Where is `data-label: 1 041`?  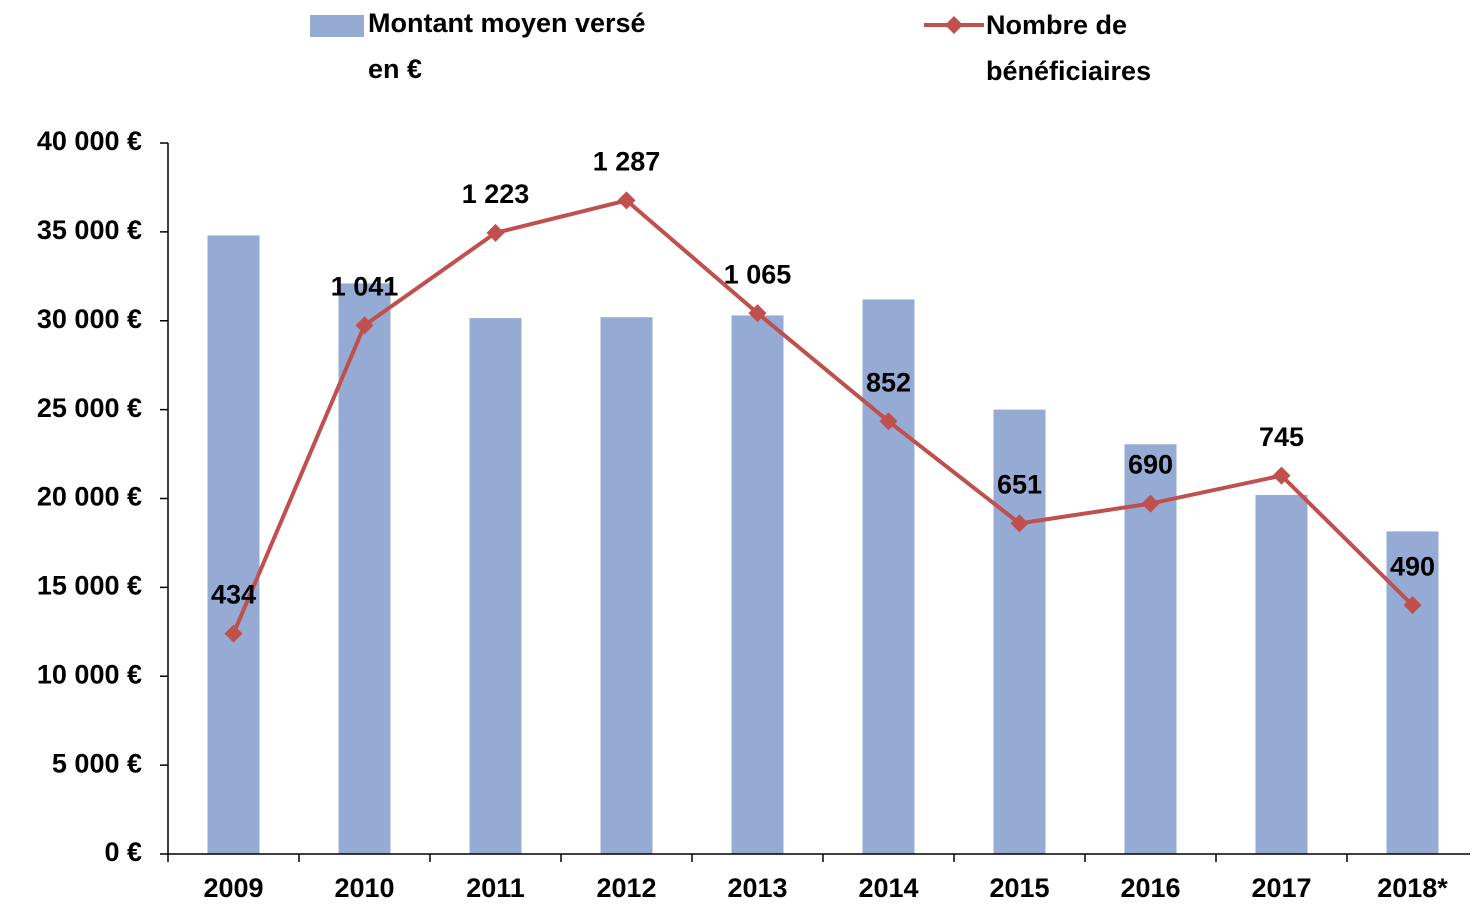
data-label: 1 041 is located at coordinates (365, 286).